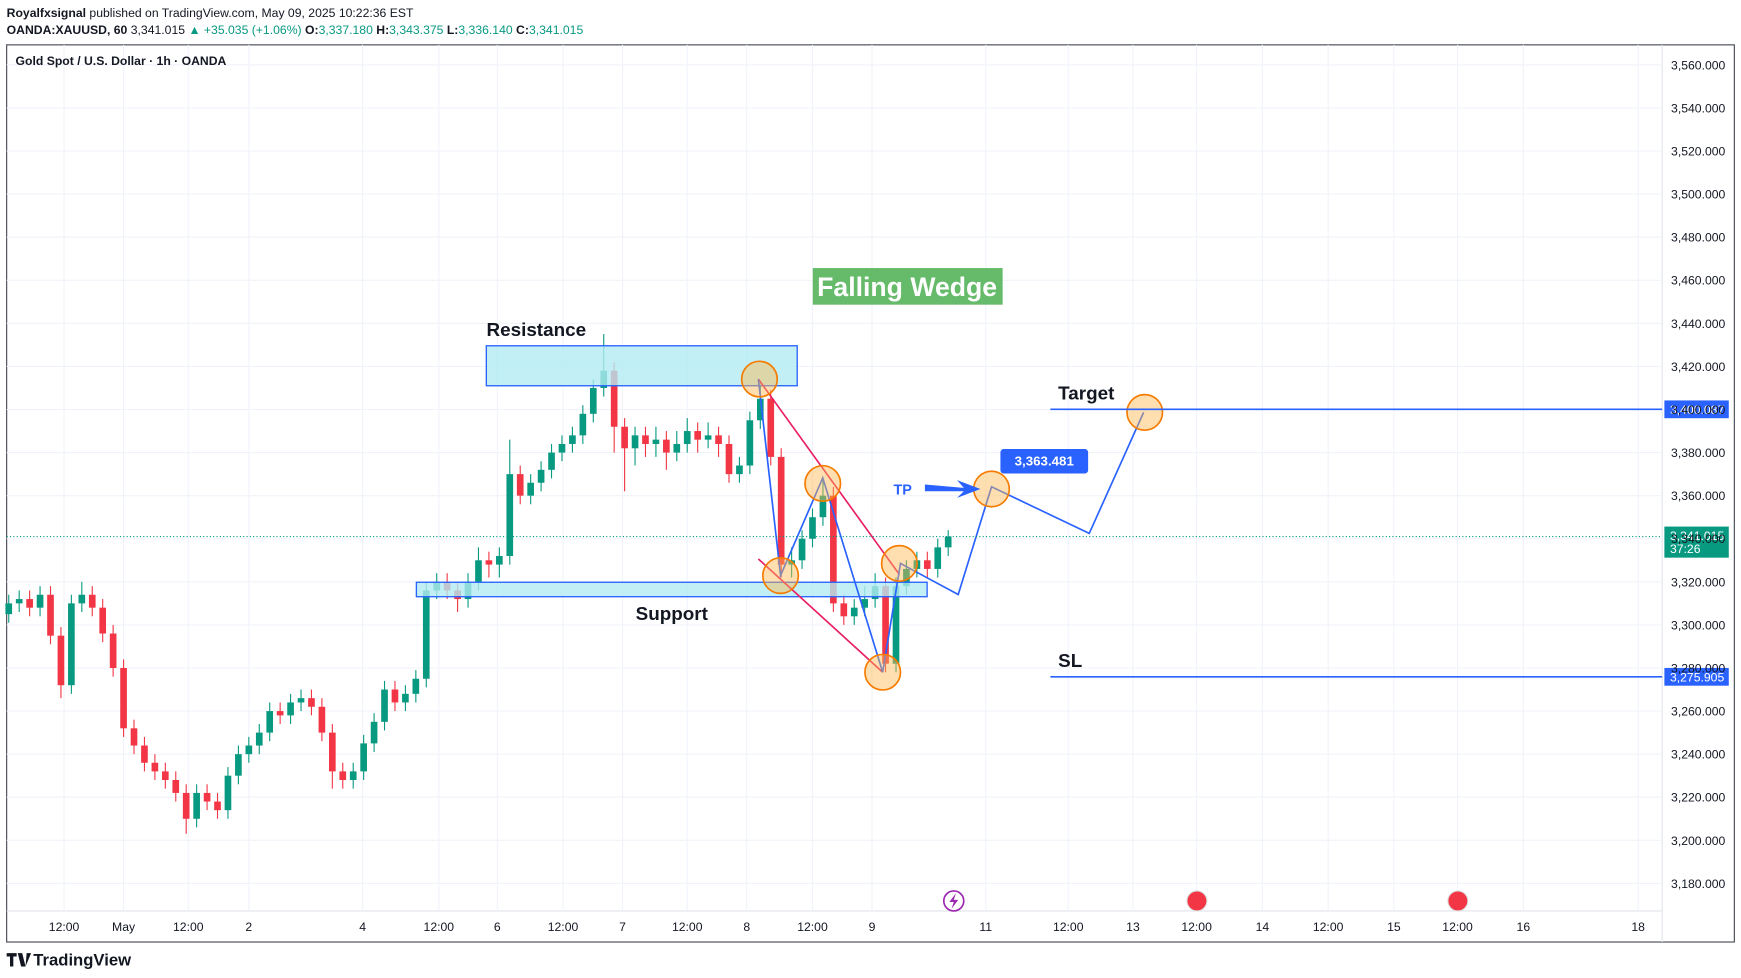  What do you see at coordinates (952, 525) in the screenshot?
I see `pivot-circles` at bounding box center [952, 525].